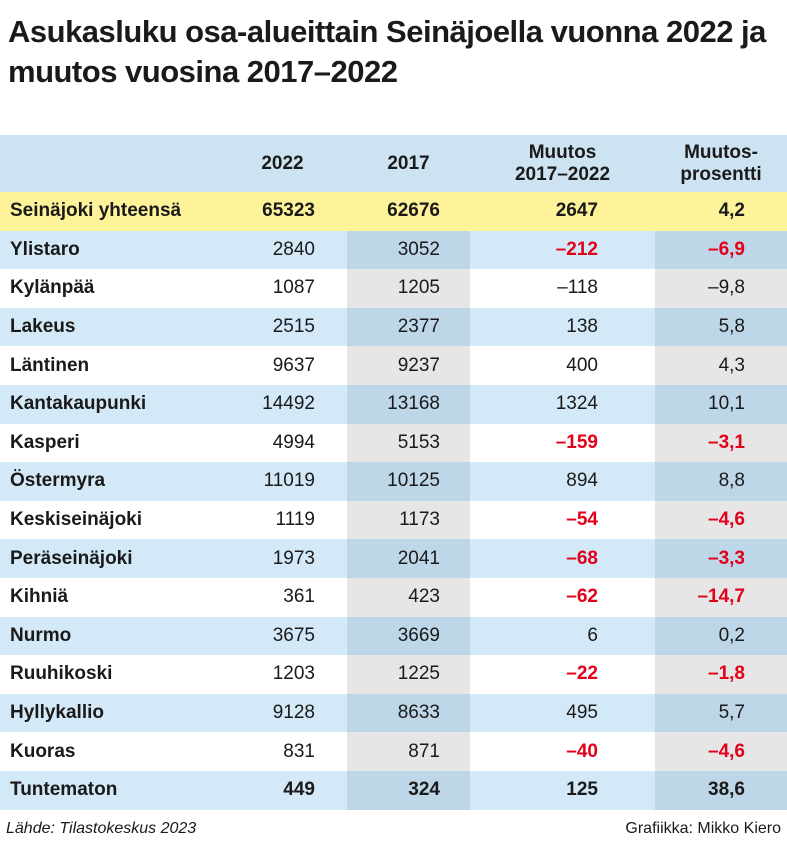  I want to click on table-cell: 138, so click(562, 327).